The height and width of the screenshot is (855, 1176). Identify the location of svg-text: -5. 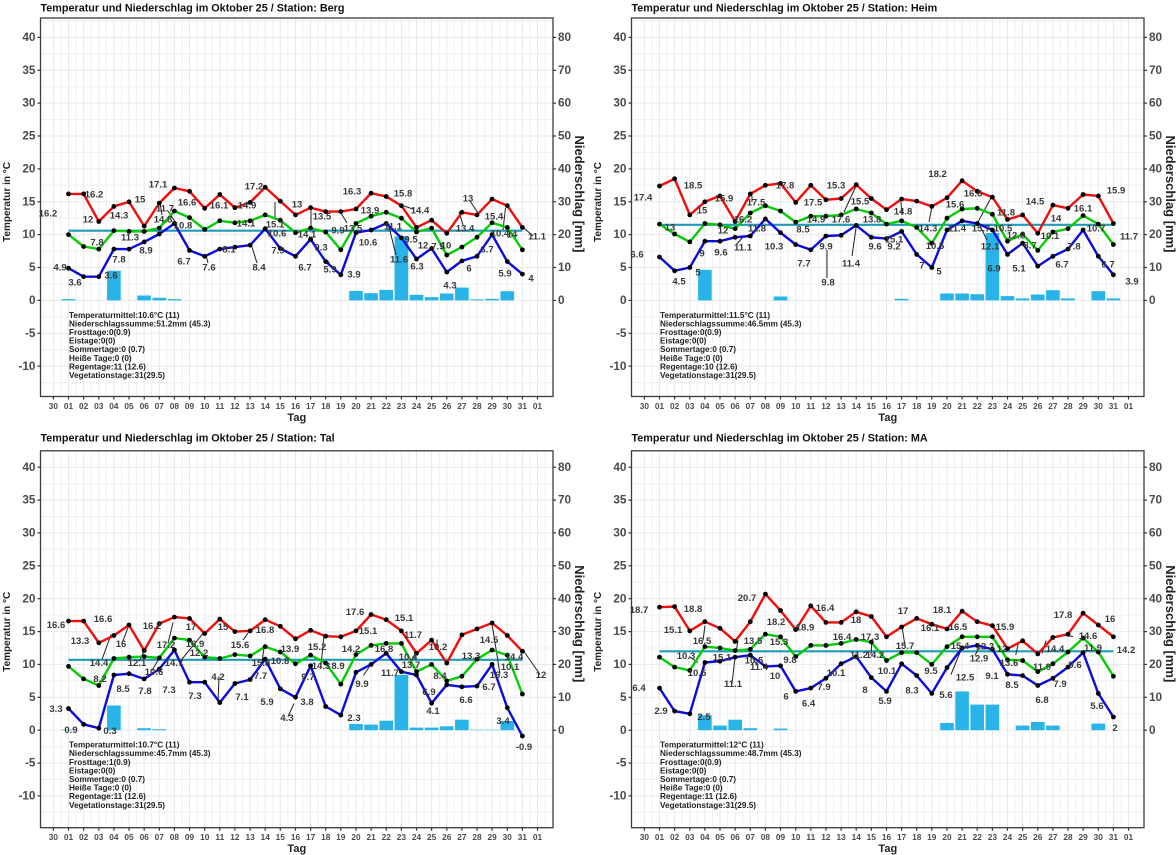
(30, 763).